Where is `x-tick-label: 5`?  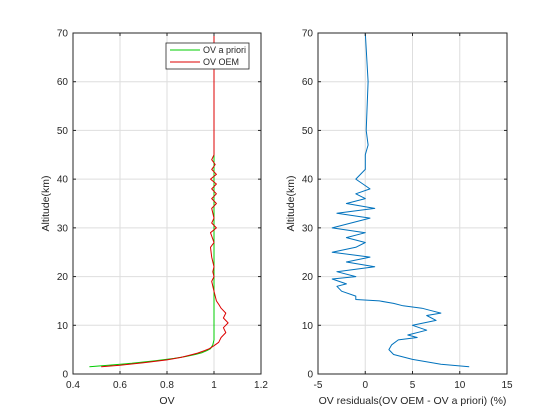 x-tick-label: 5 is located at coordinates (413, 385).